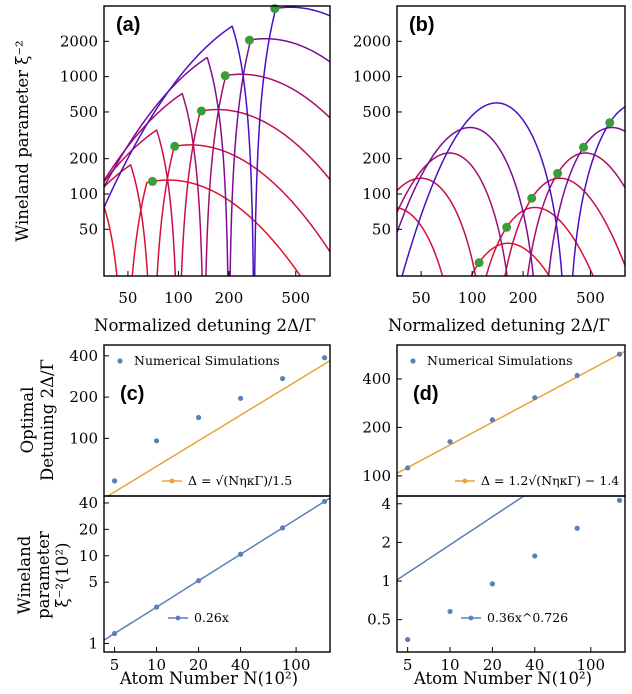 This screenshot has height=694, width=632. Describe the element at coordinates (372, 41) in the screenshot. I see `y-tick-label: 2000` at that location.